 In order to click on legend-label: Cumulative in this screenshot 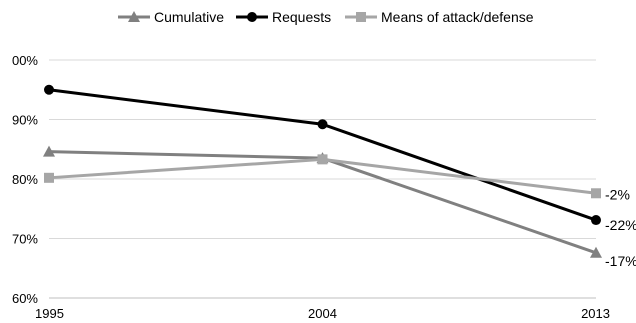, I will do `click(189, 17)`.